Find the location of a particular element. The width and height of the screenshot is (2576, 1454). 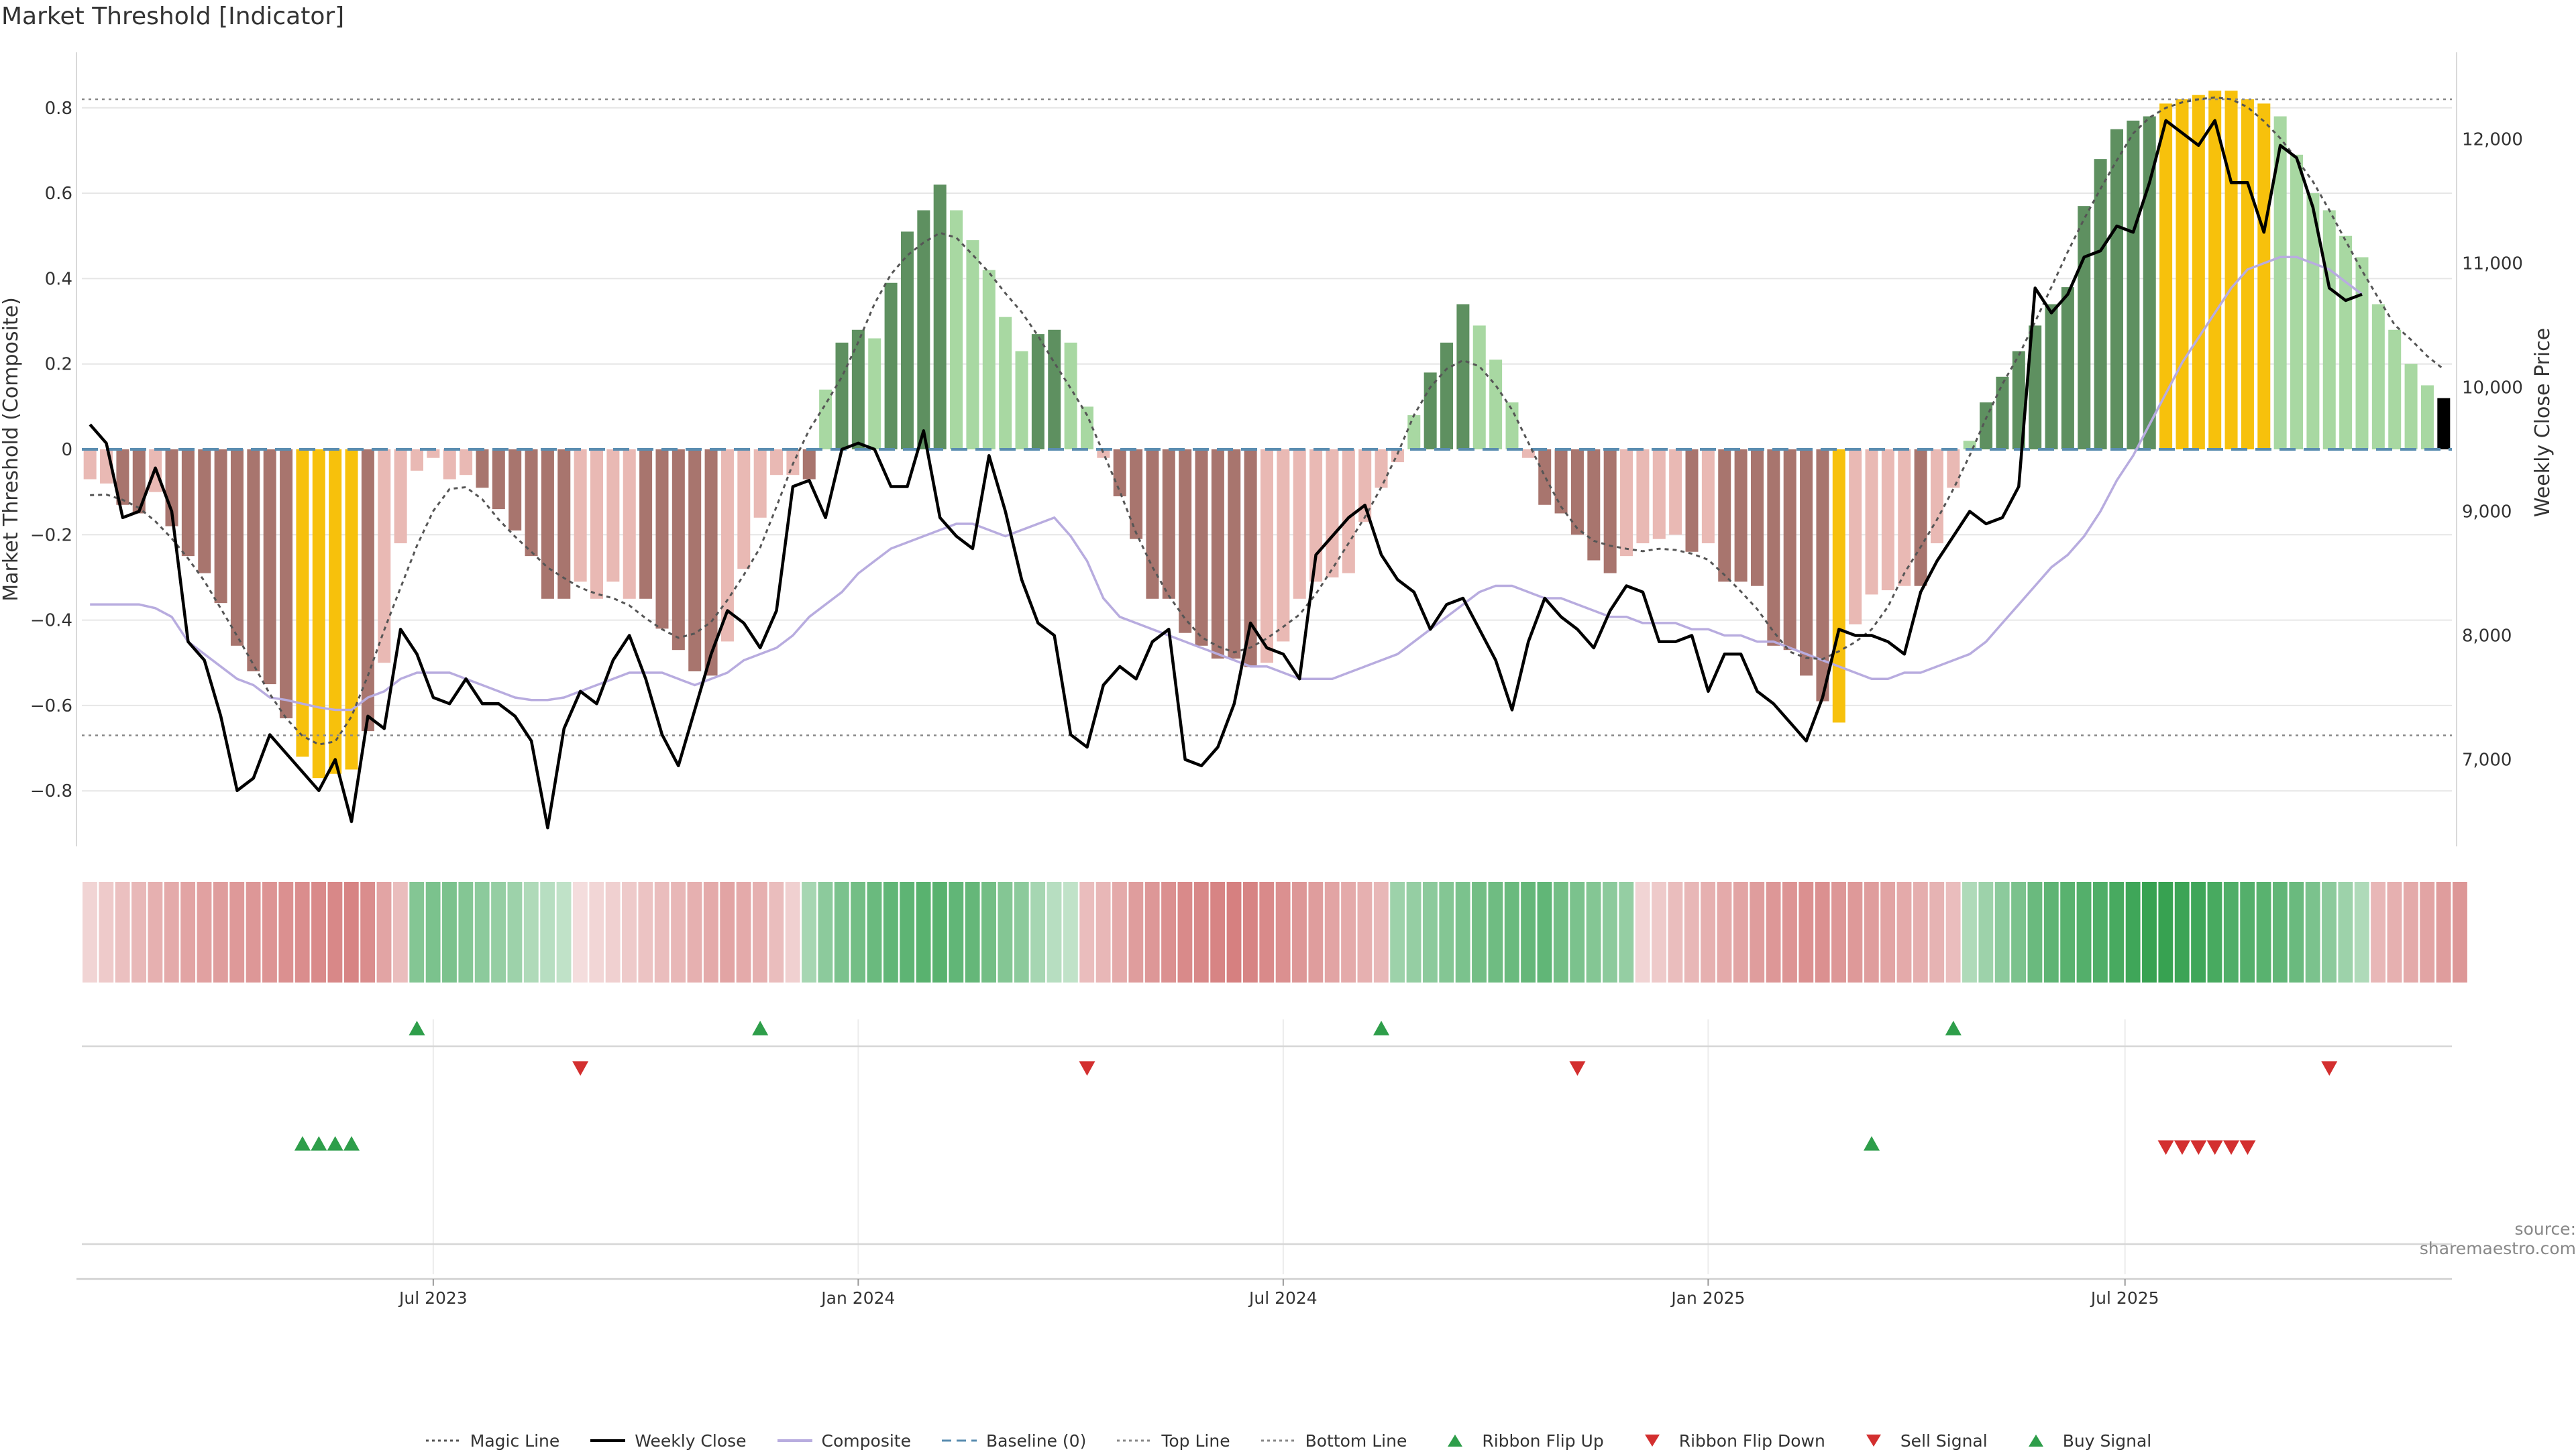

legend-label: Top Line is located at coordinates (1195, 1441).